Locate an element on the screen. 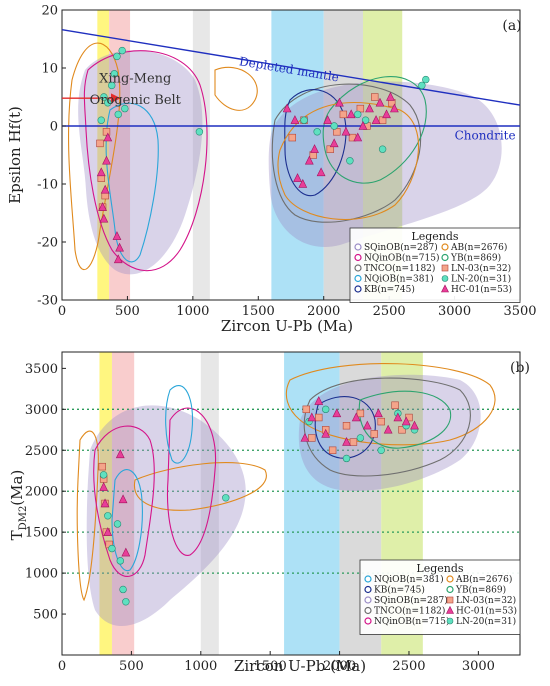 The height and width of the screenshot is (686, 550). x-tick-label-a-5: 2500 is located at coordinates (389, 311).